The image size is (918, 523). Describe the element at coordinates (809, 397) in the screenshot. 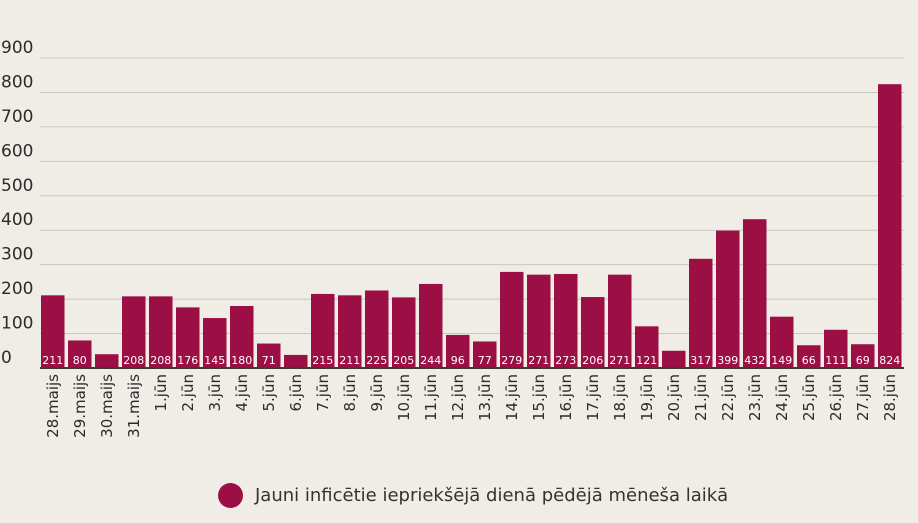

I see `x-tick-label: 25.jūn` at that location.